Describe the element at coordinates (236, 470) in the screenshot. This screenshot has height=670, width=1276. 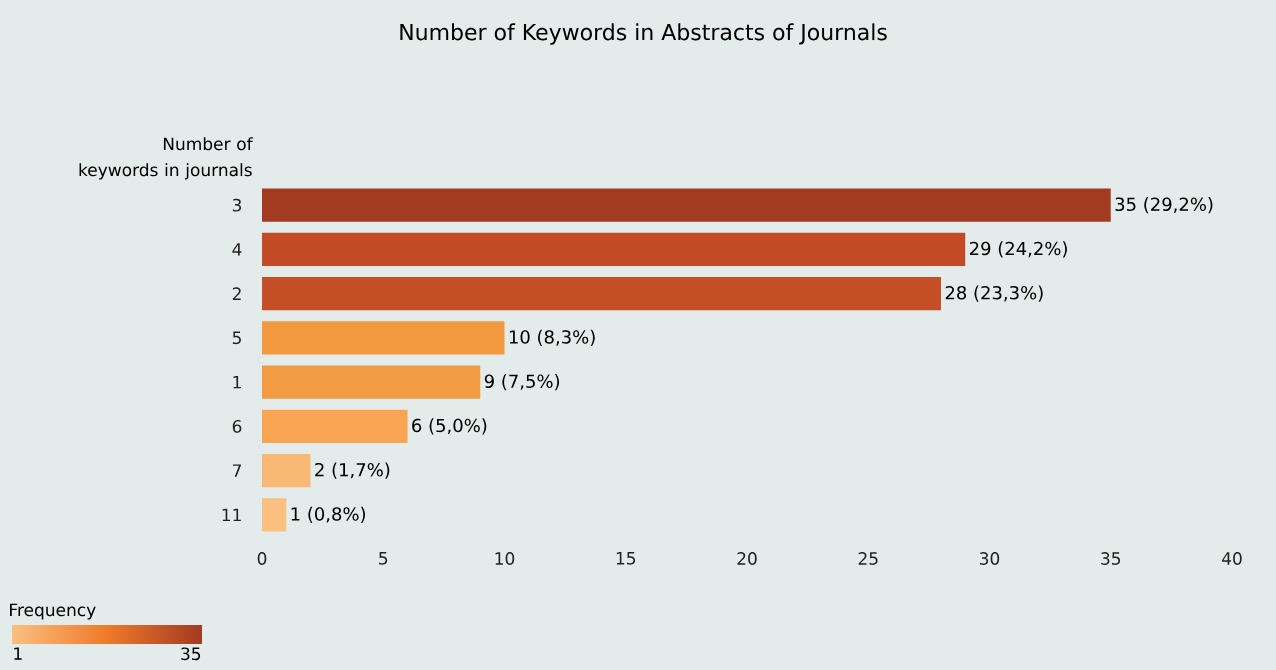
I see `y-tick-label: 7` at that location.